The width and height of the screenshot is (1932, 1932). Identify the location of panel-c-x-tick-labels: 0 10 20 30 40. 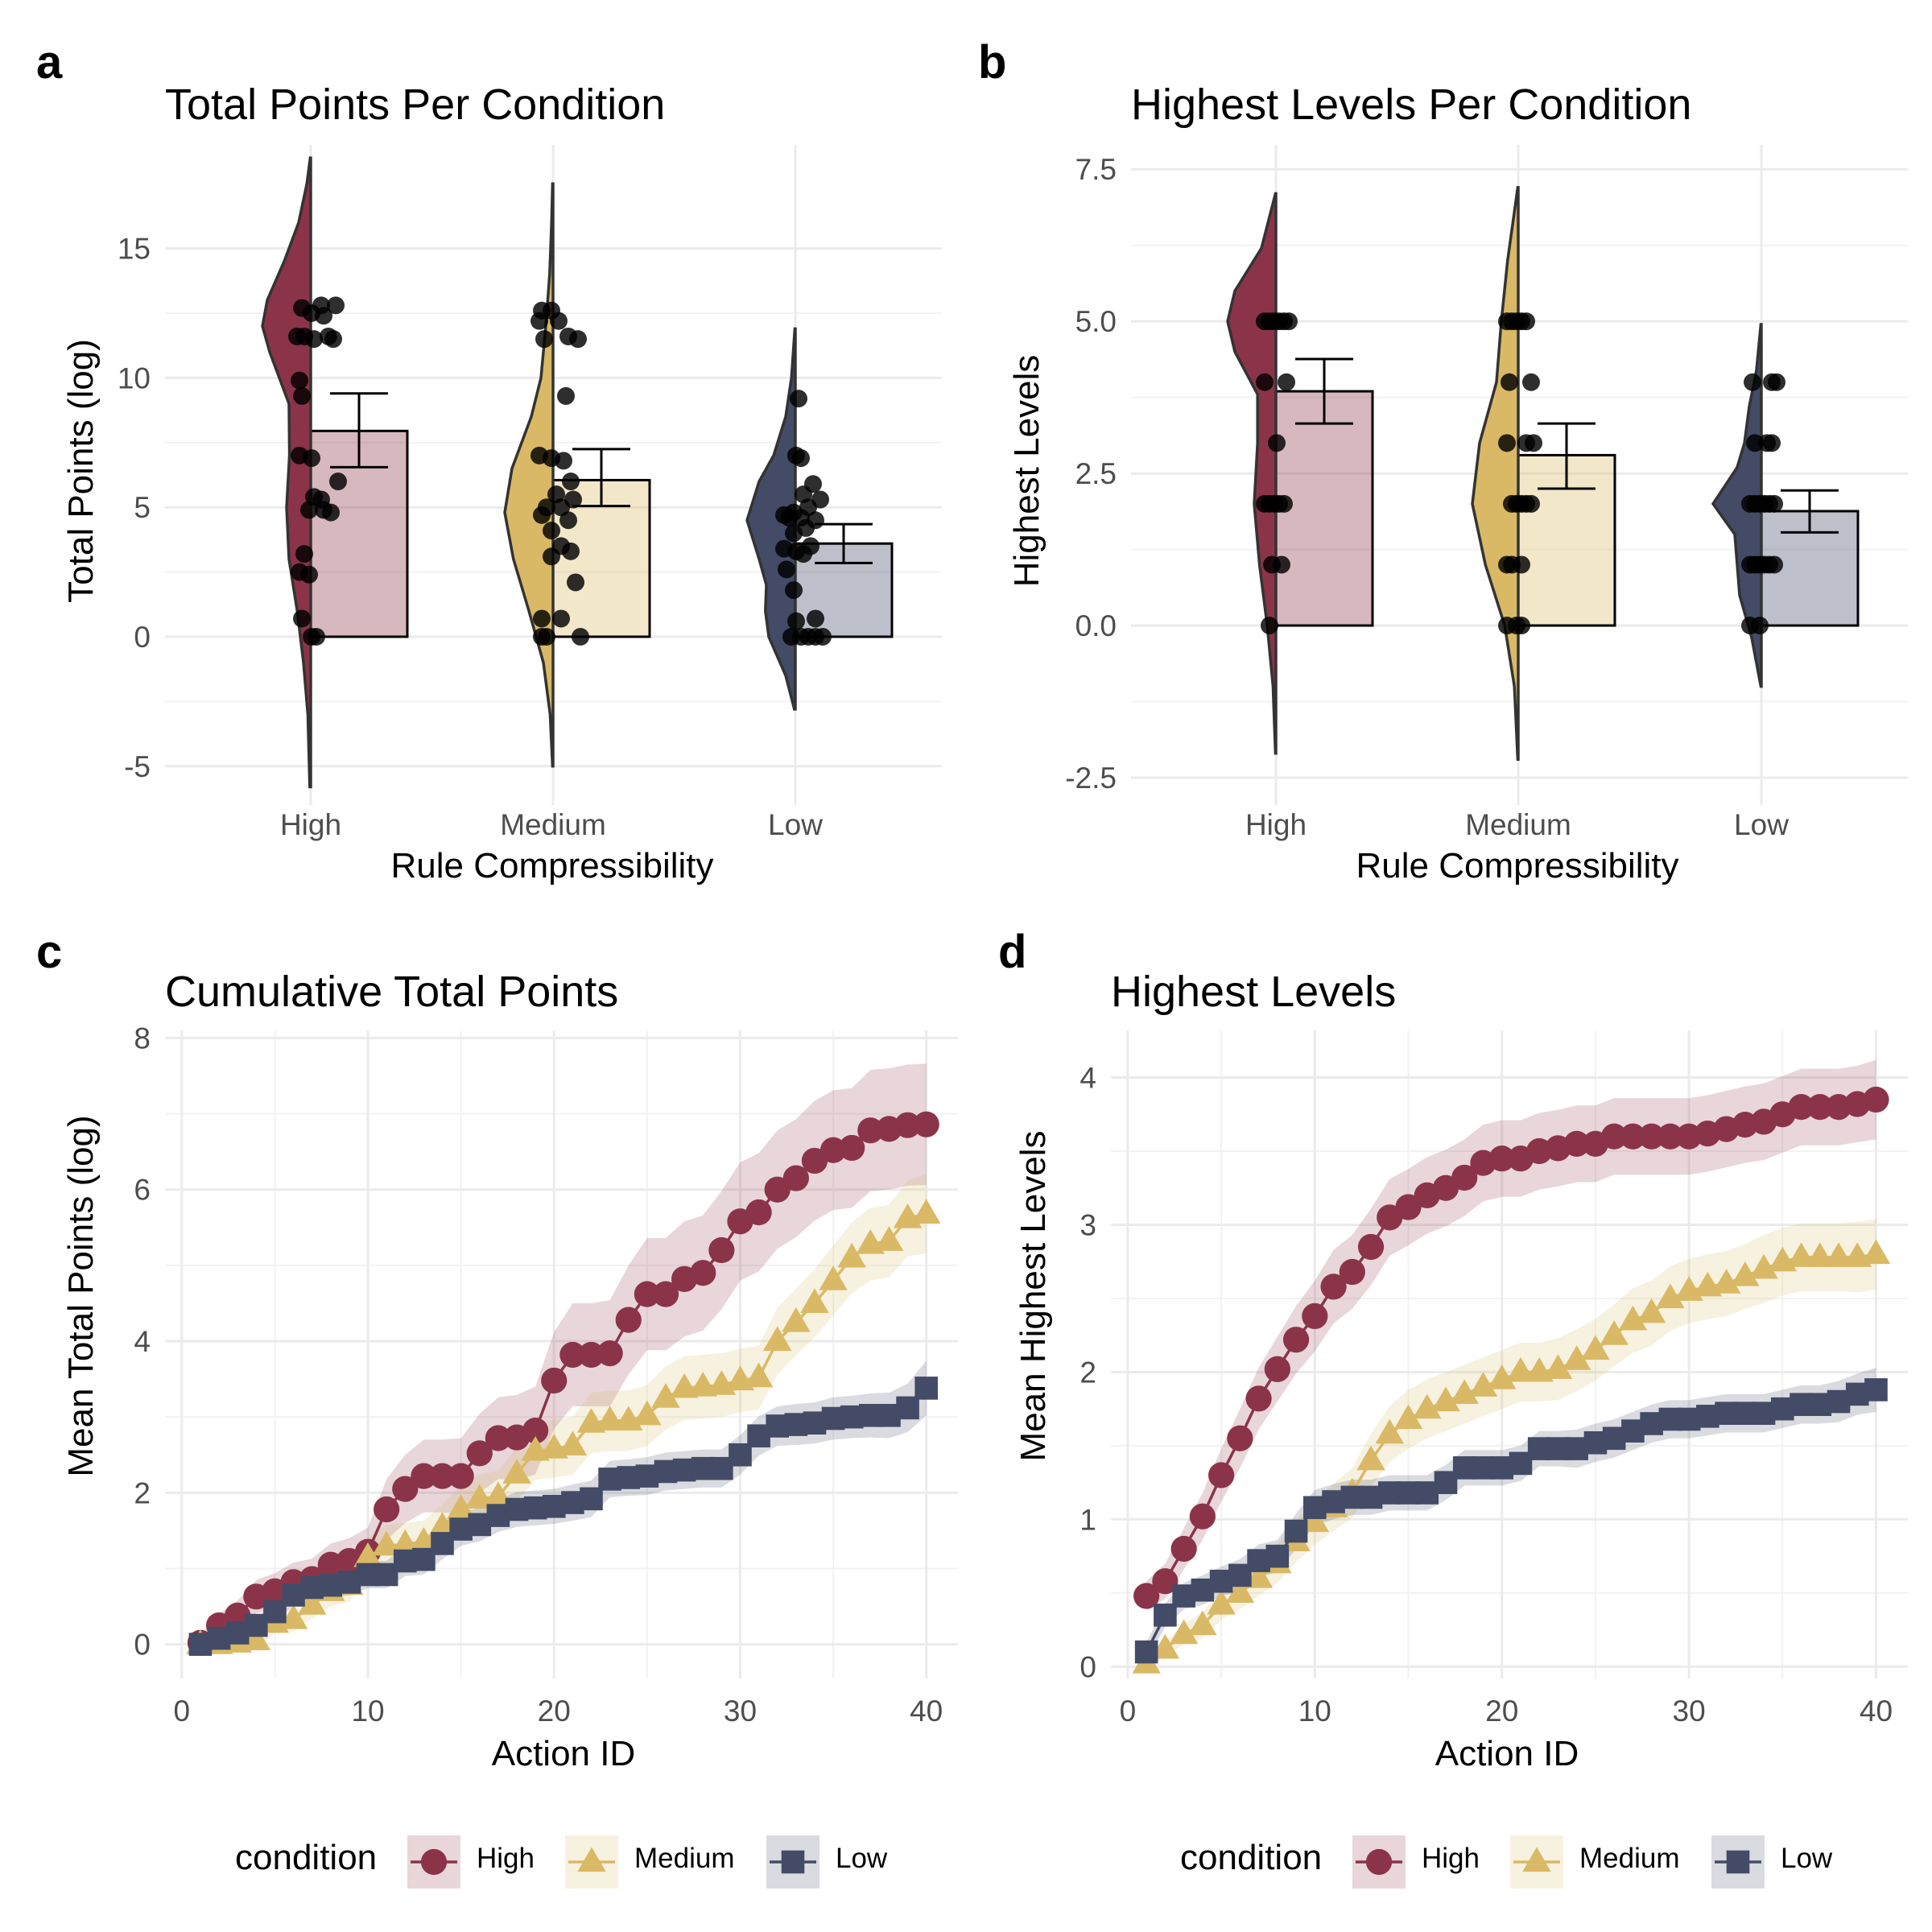
(558, 1711).